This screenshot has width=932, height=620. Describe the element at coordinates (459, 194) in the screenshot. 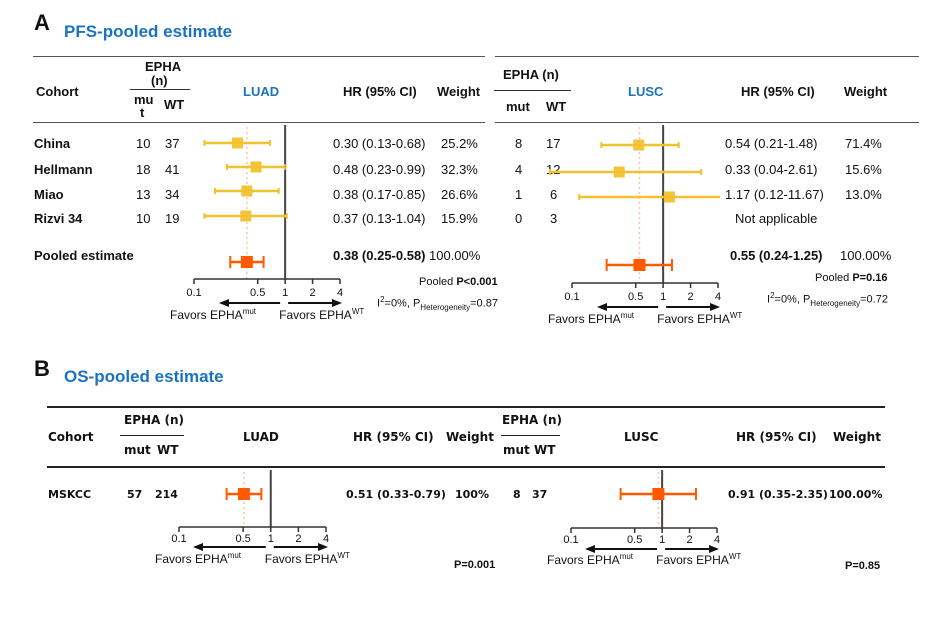

I see `luad-weight: 26.6%` at that location.